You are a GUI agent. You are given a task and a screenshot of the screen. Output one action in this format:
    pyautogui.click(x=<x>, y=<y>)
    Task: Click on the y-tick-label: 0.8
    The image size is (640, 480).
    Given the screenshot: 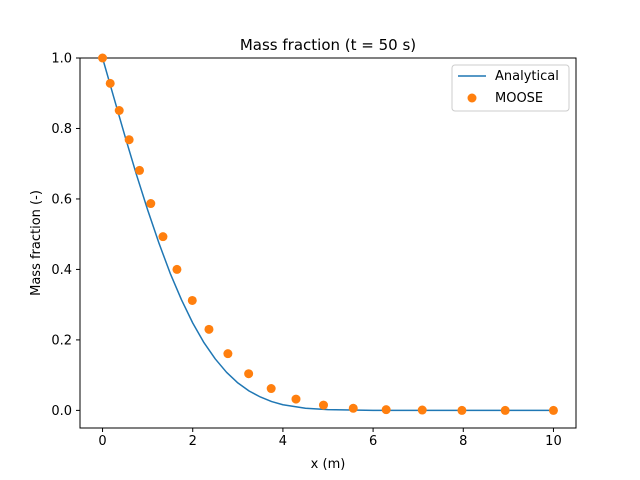 What is the action you would take?
    pyautogui.click(x=61, y=129)
    